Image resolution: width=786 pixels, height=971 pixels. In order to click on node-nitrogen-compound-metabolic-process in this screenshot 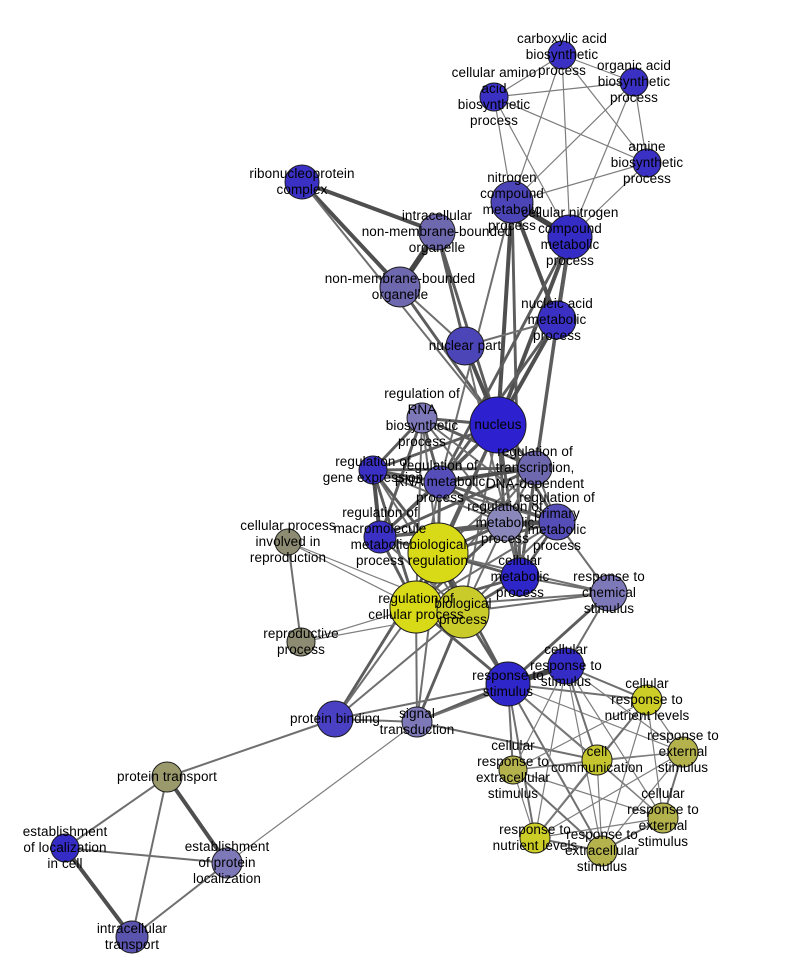, I will do `click(512, 202)`.